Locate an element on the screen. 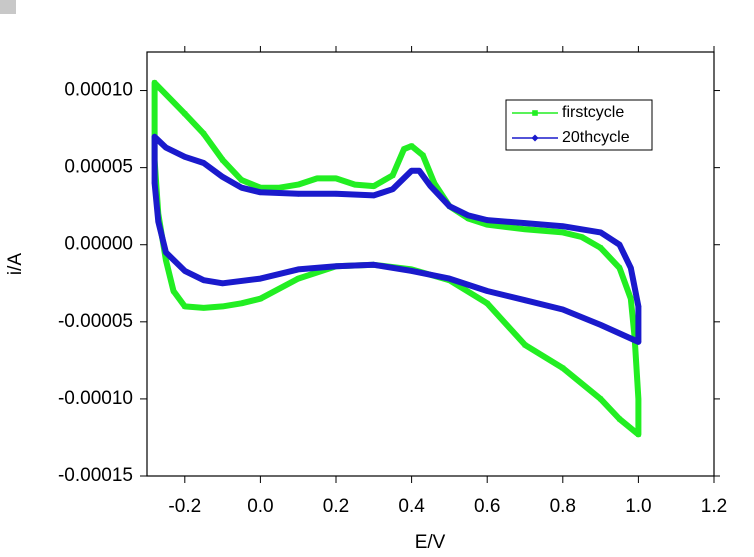 This screenshot has height=557, width=754. x-tick-label: 0.0 is located at coordinates (260, 506).